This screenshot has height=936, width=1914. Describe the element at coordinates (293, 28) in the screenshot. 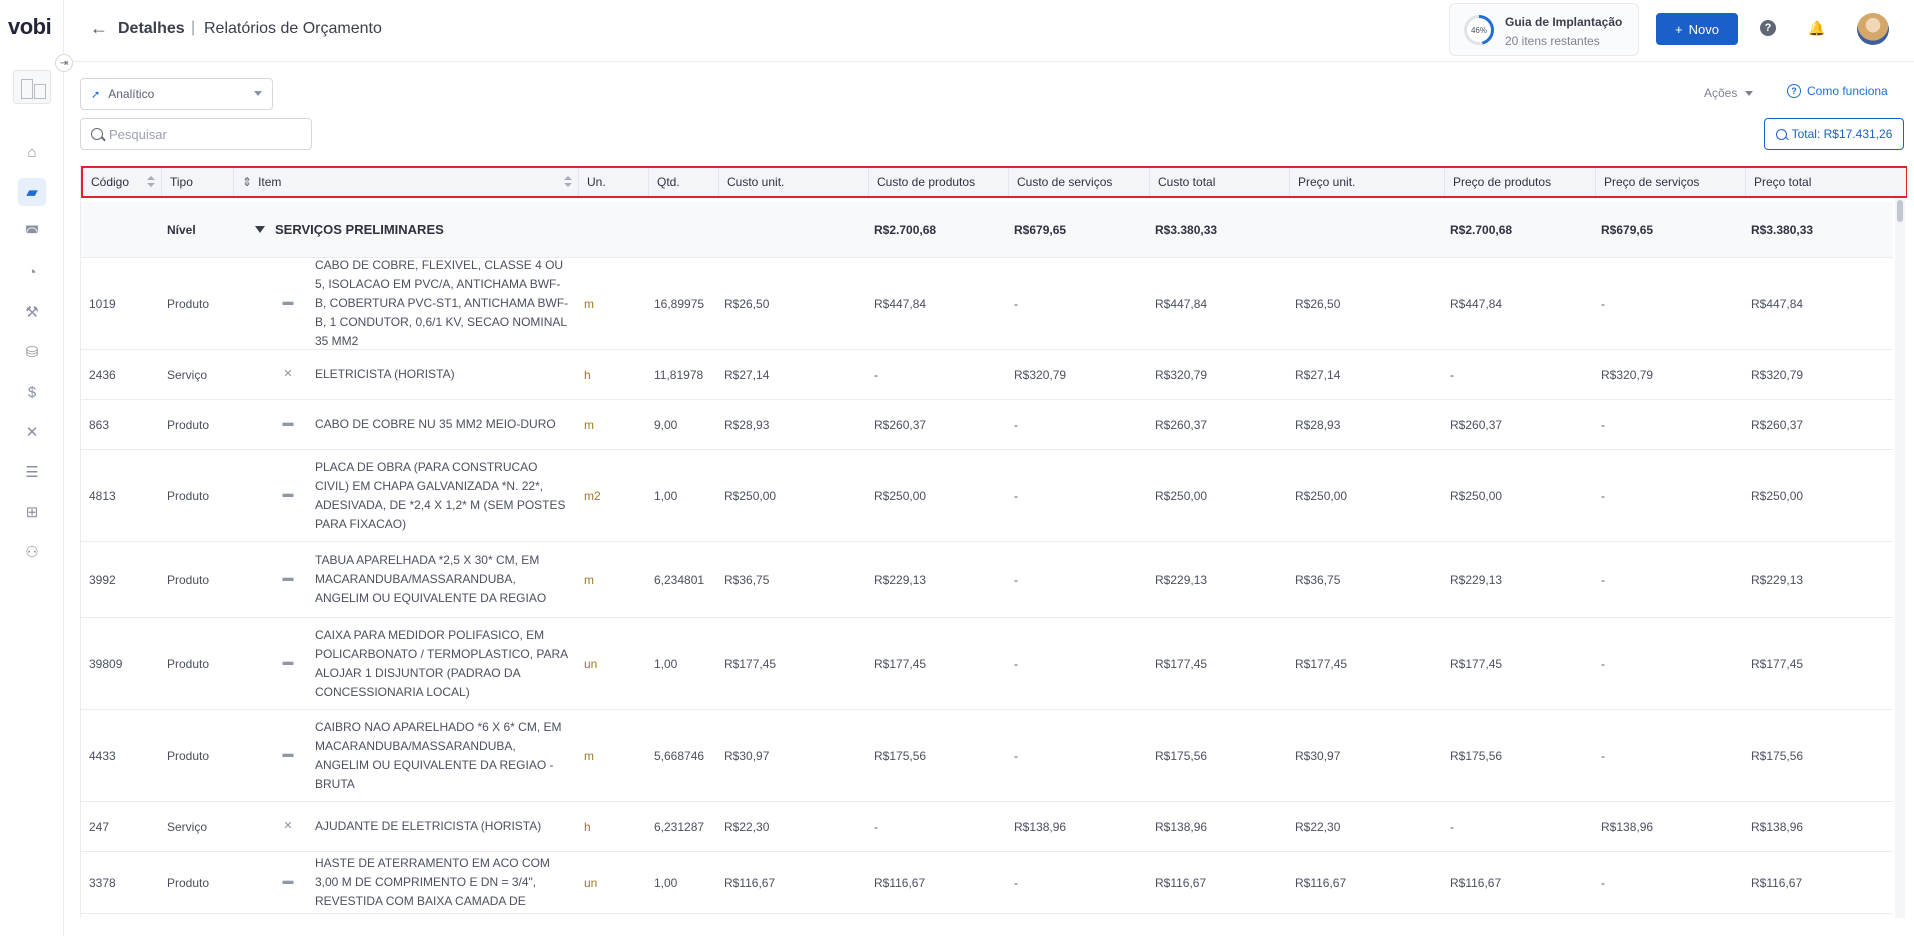

I see `page-title: Relatórios de Orçamento` at that location.